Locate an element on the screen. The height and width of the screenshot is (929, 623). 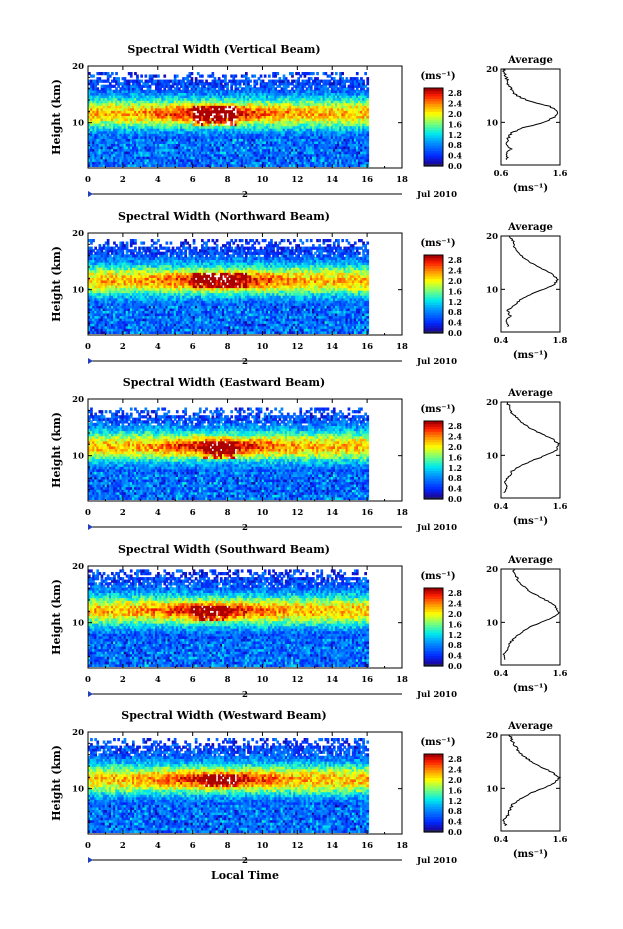
average-y-tick-label: 20 is located at coordinates (492, 70).